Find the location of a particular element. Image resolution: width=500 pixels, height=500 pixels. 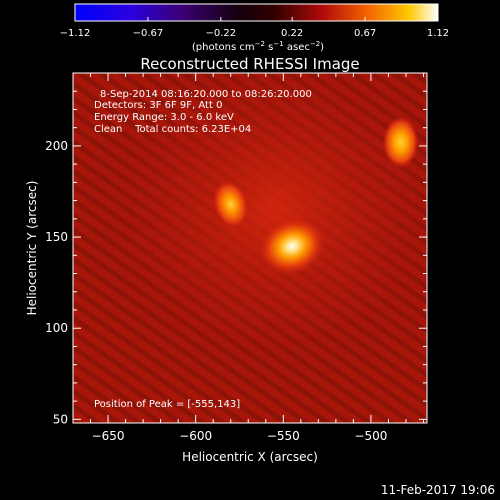

x-tick-label: −600 is located at coordinates (195, 436).